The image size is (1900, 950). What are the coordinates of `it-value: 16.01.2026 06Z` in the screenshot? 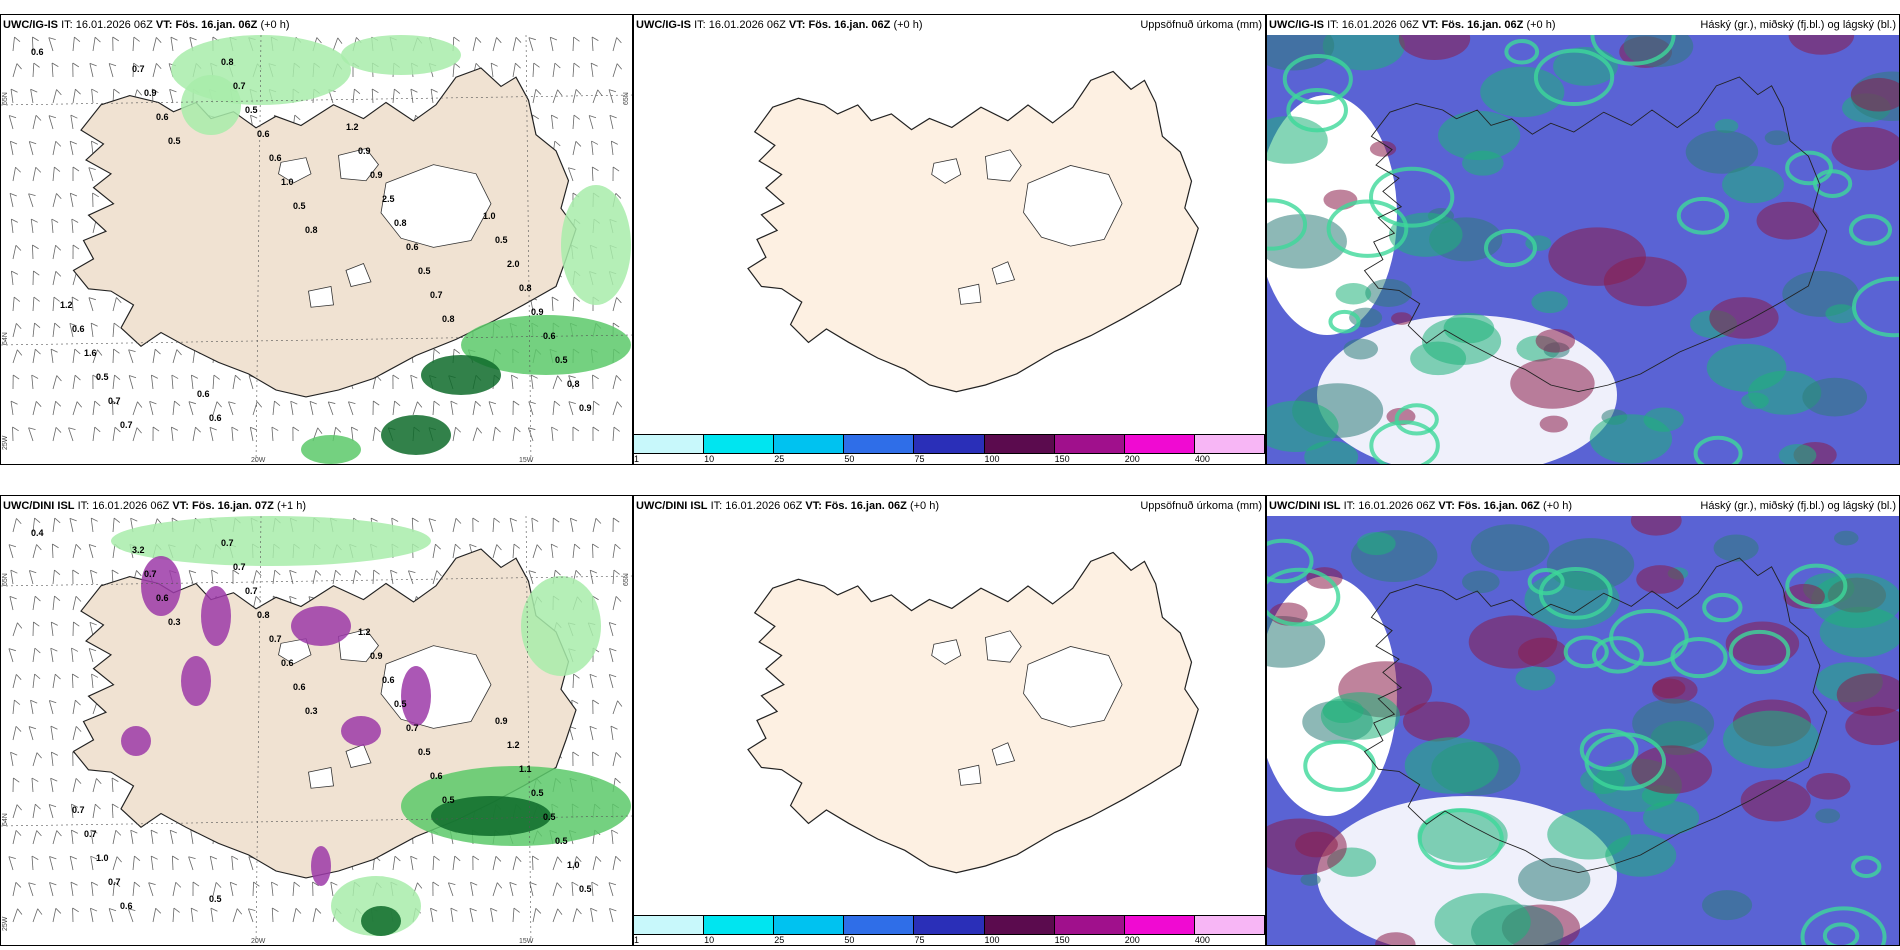 It's located at (764, 506).